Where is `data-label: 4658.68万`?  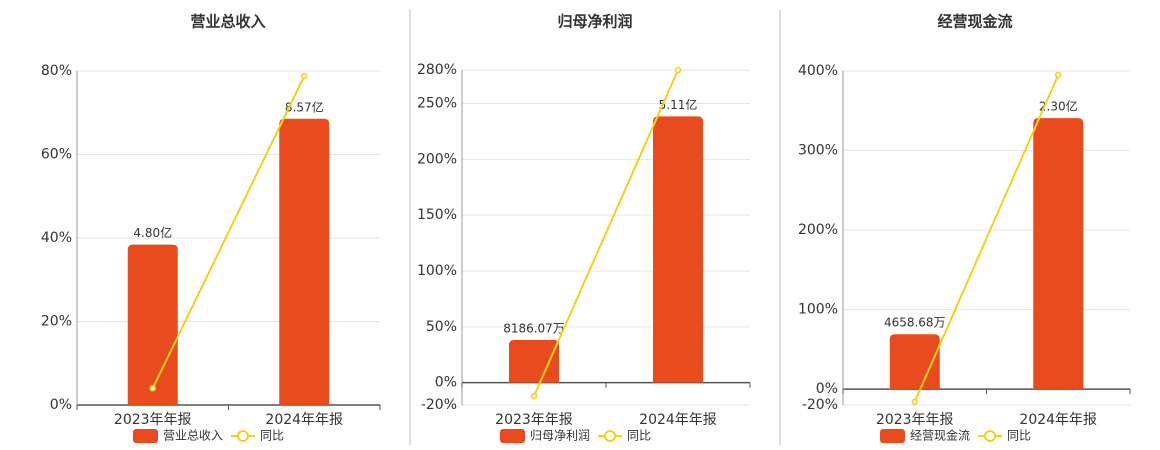
data-label: 4658.68万 is located at coordinates (915, 323).